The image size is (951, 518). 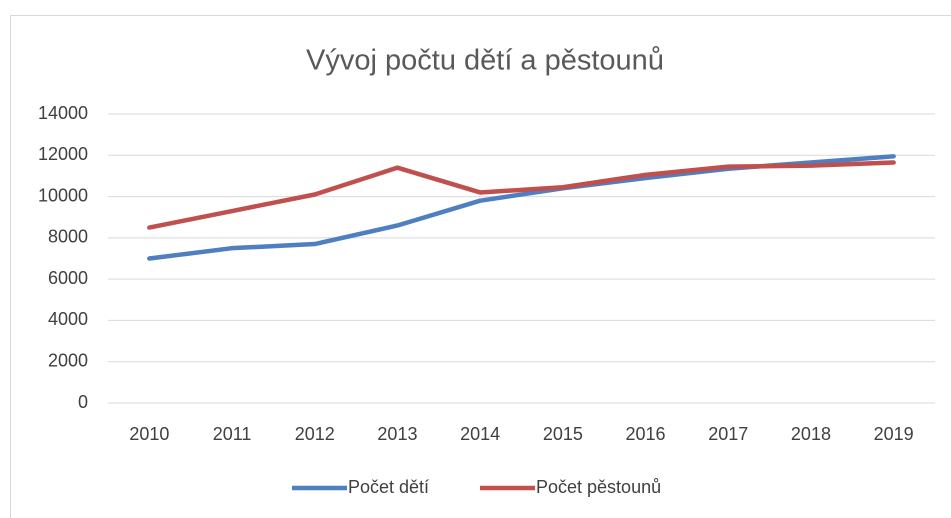 I want to click on y-tick-label: 14000, so click(x=63, y=113).